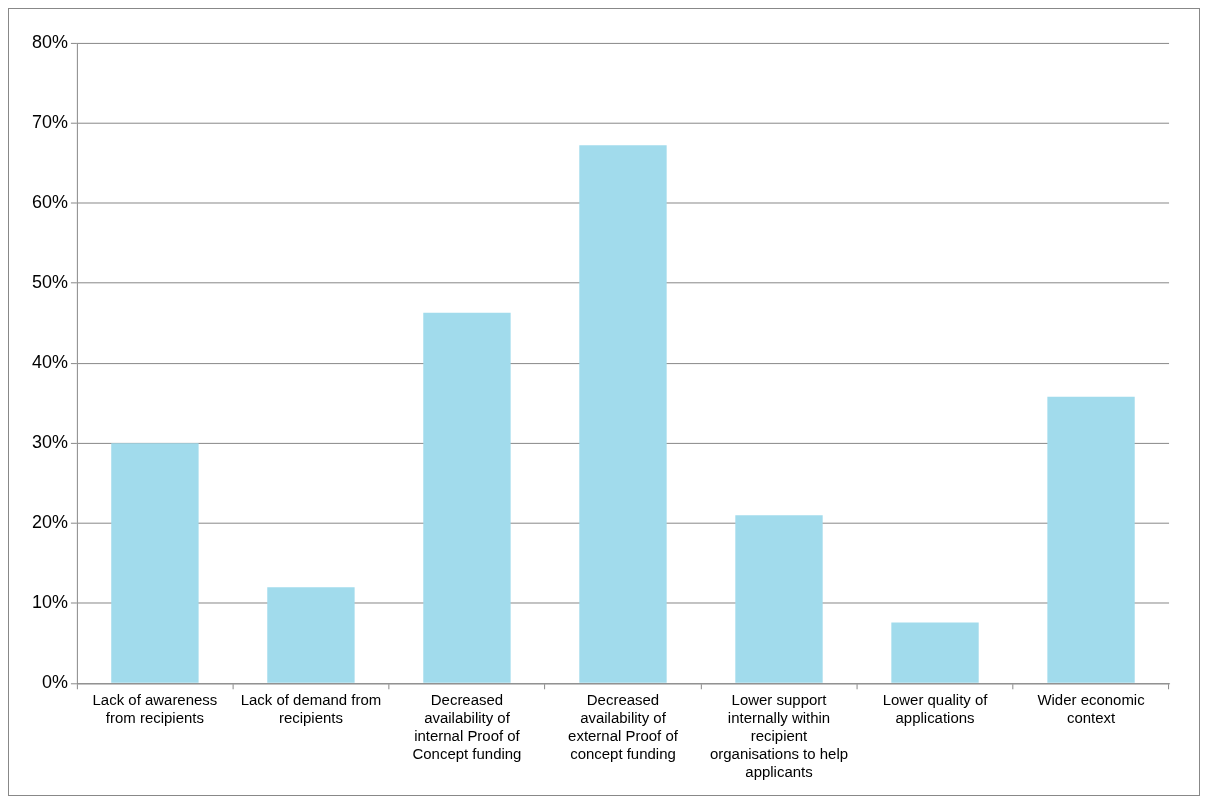 The width and height of the screenshot is (1210, 806). Describe the element at coordinates (49, 602) in the screenshot. I see `y-tick-label: 10%` at that location.